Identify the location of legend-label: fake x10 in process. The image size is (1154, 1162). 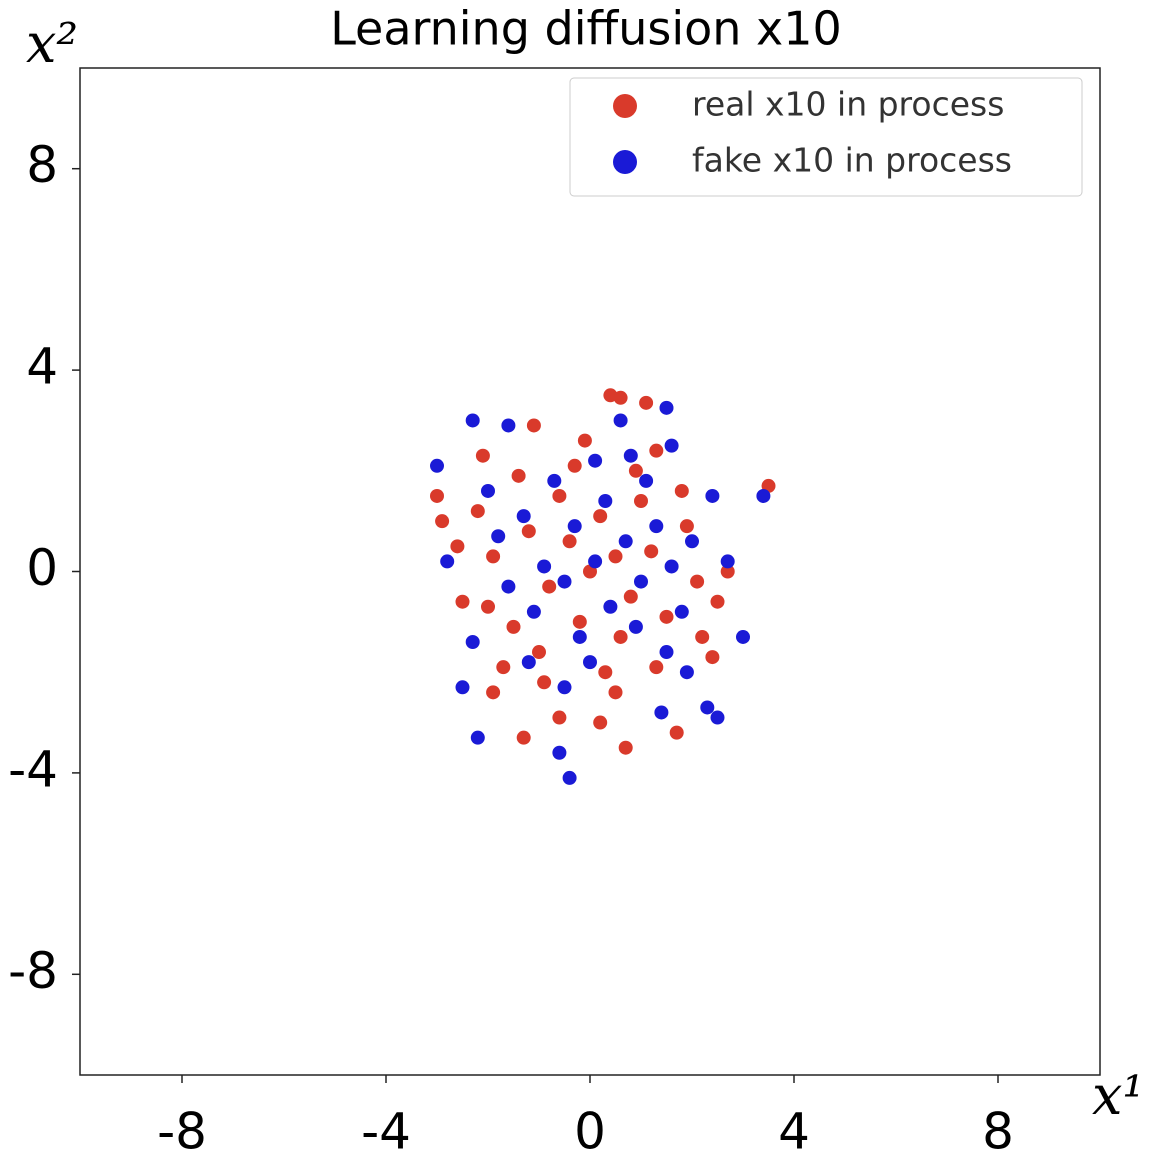
(852, 160).